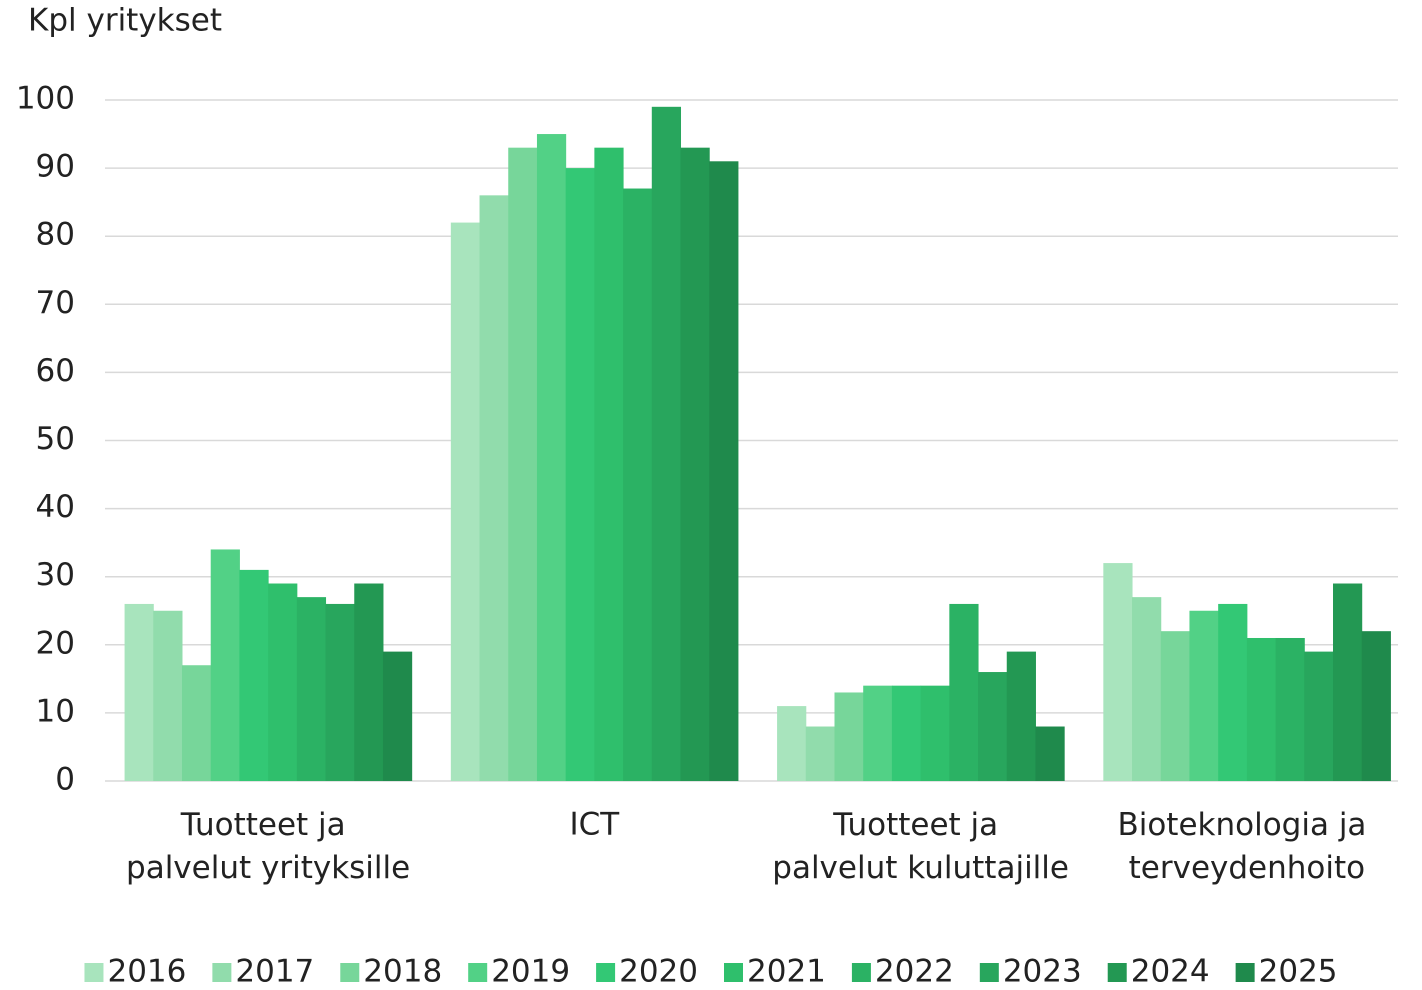 This screenshot has height=990, width=1422. What do you see at coordinates (55, 167) in the screenshot?
I see `y-tick-label: 90` at bounding box center [55, 167].